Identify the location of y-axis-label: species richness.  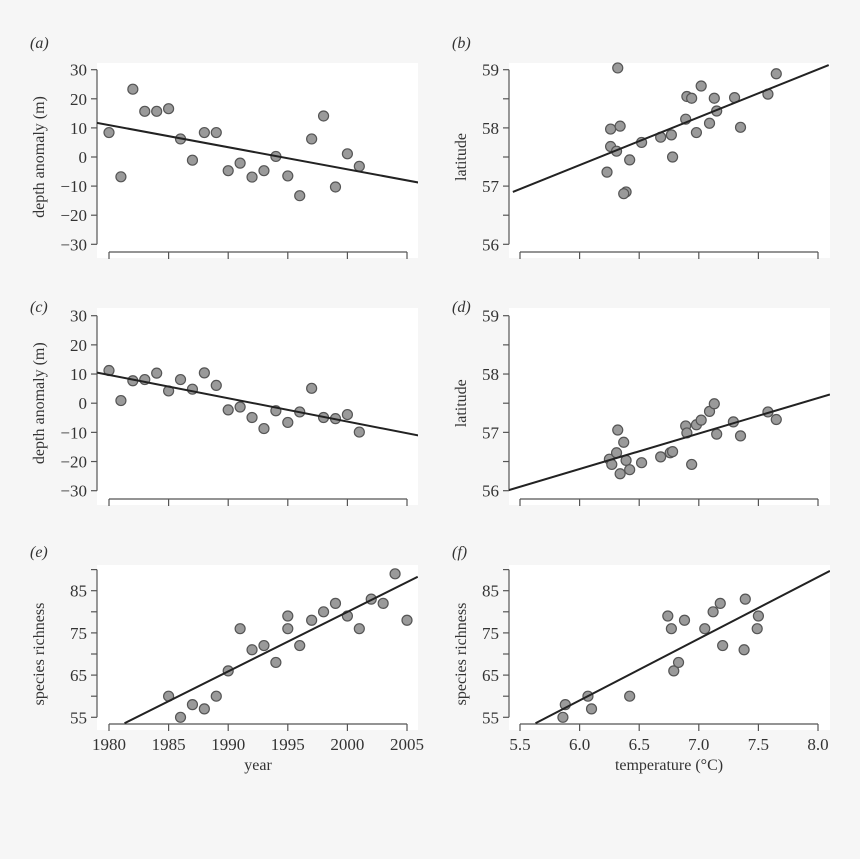
(39, 654).